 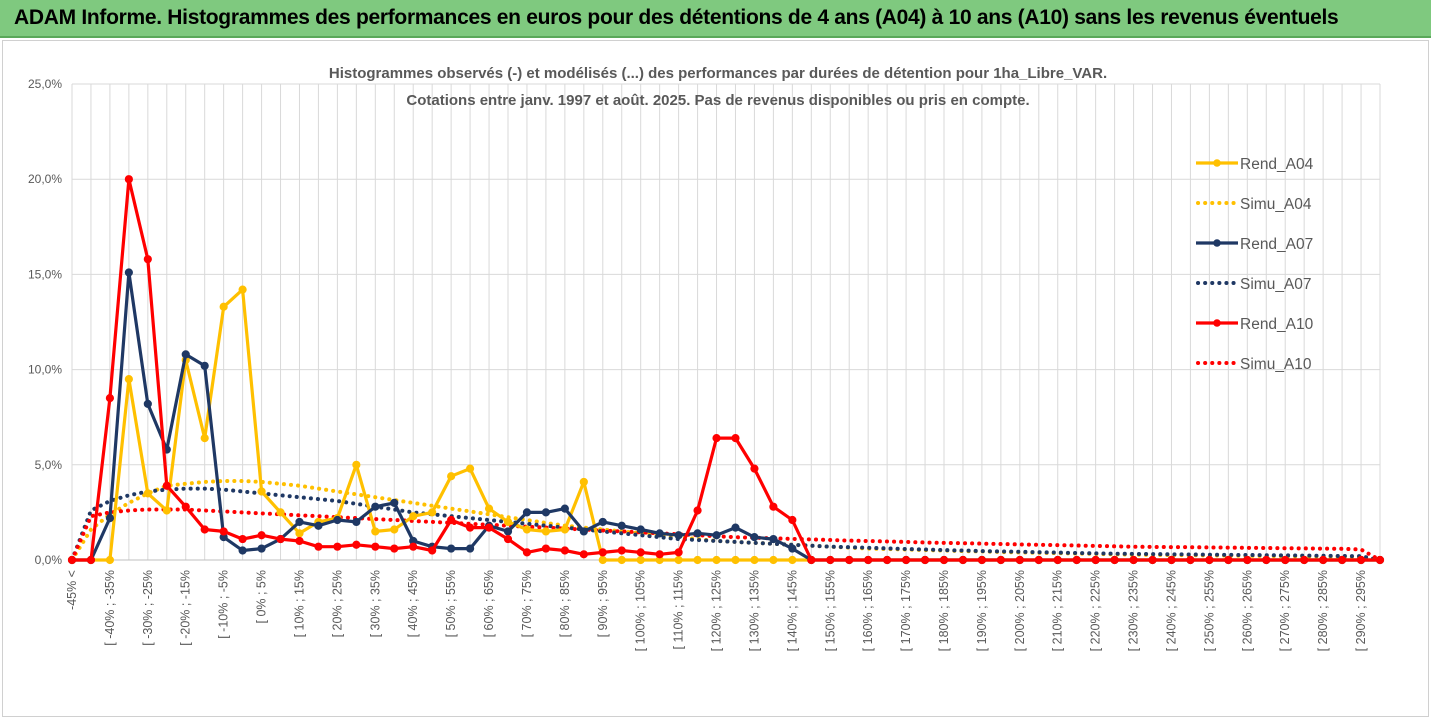 I want to click on x-tick-label: [ 150% ; 155%, so click(x=830, y=610).